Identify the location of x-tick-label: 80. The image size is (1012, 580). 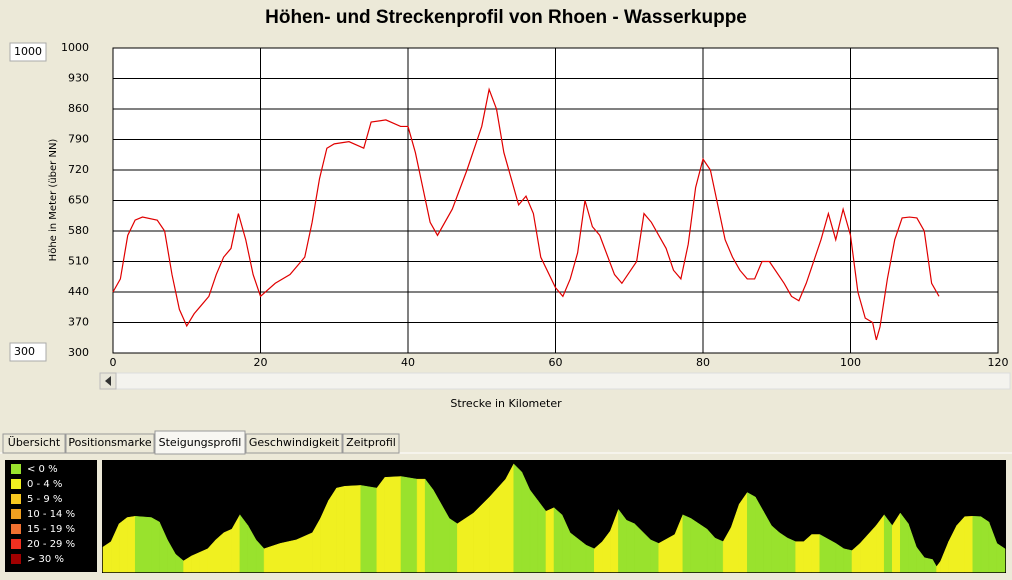
(703, 362).